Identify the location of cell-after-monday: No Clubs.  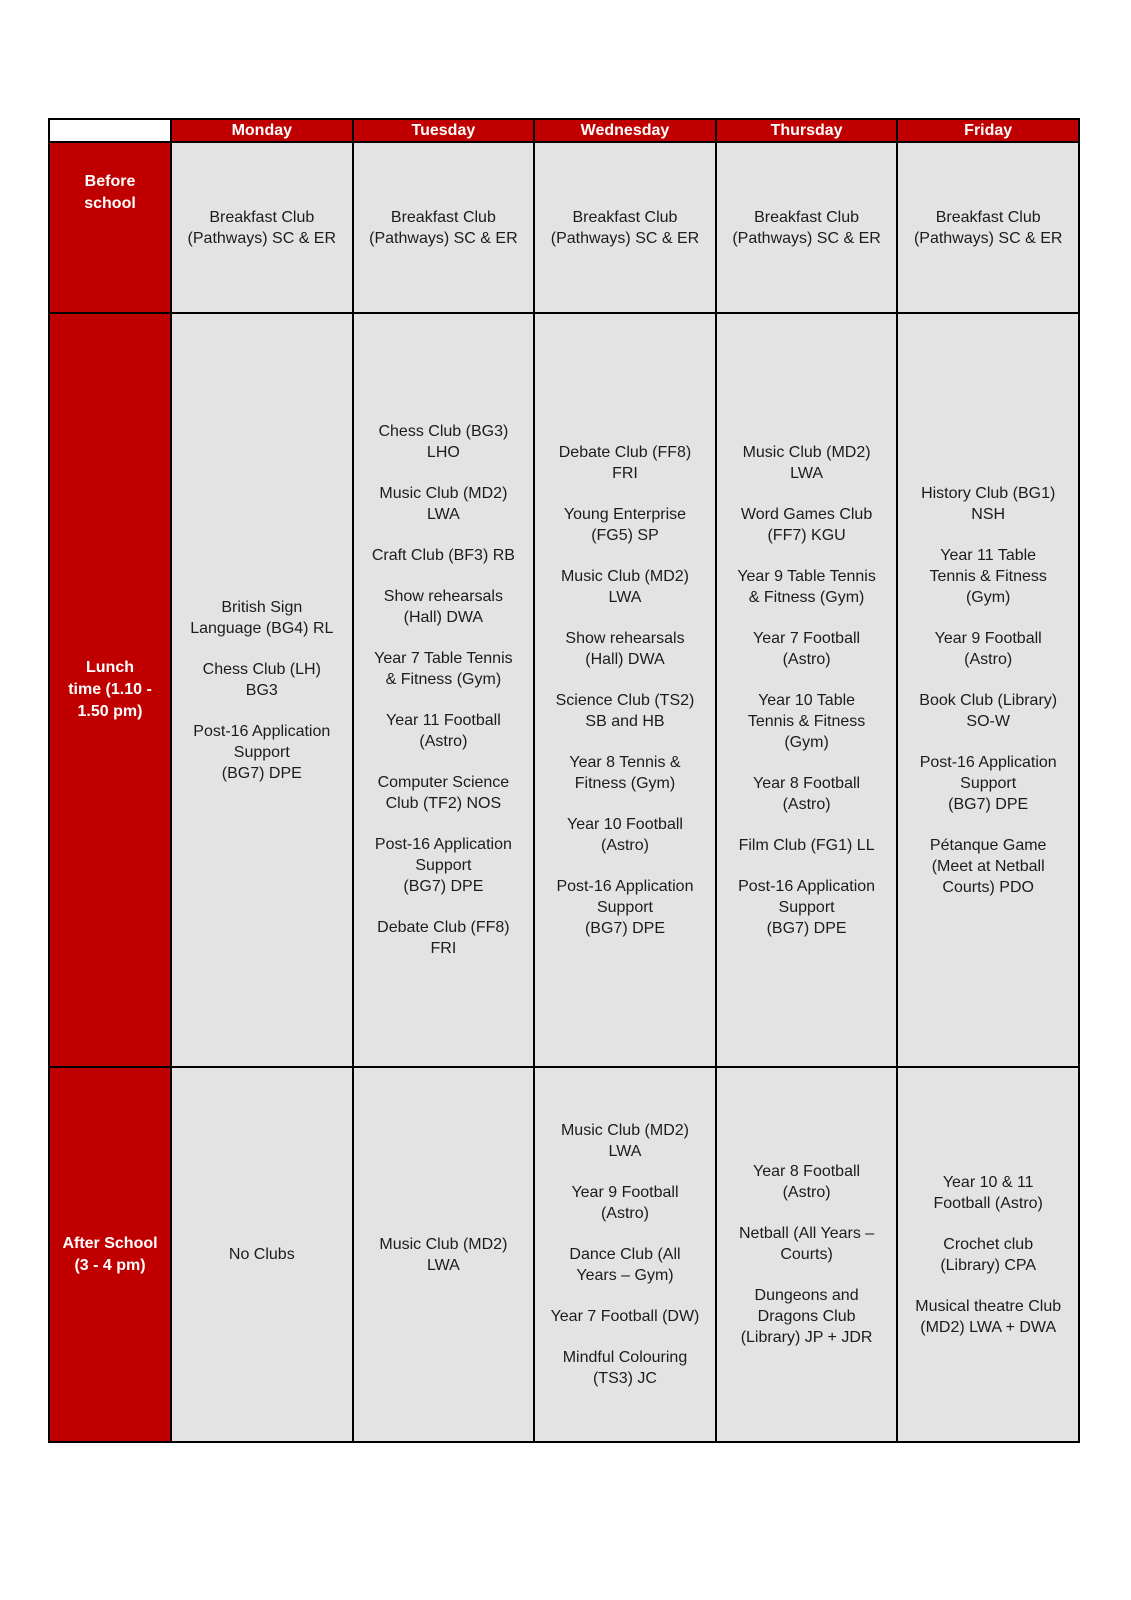
(262, 1254).